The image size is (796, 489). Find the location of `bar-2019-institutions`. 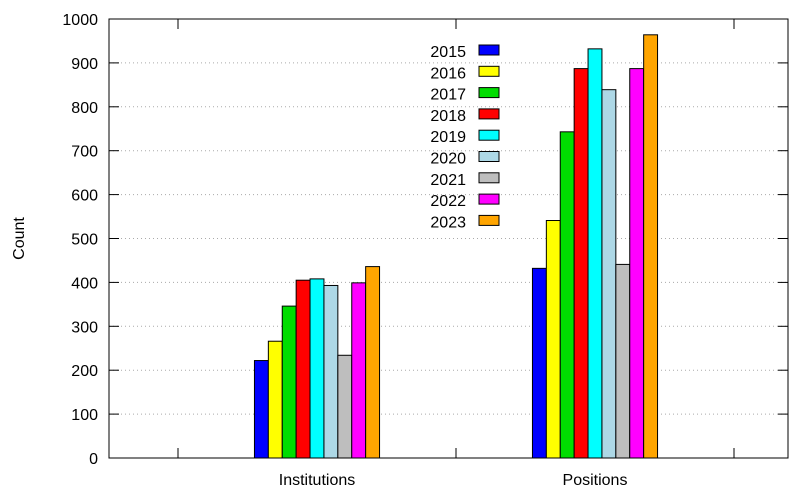

bar-2019-institutions is located at coordinates (317, 368).